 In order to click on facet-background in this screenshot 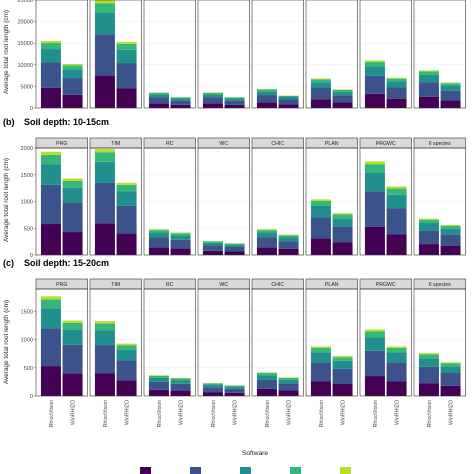, I will do `click(224, 342)`.